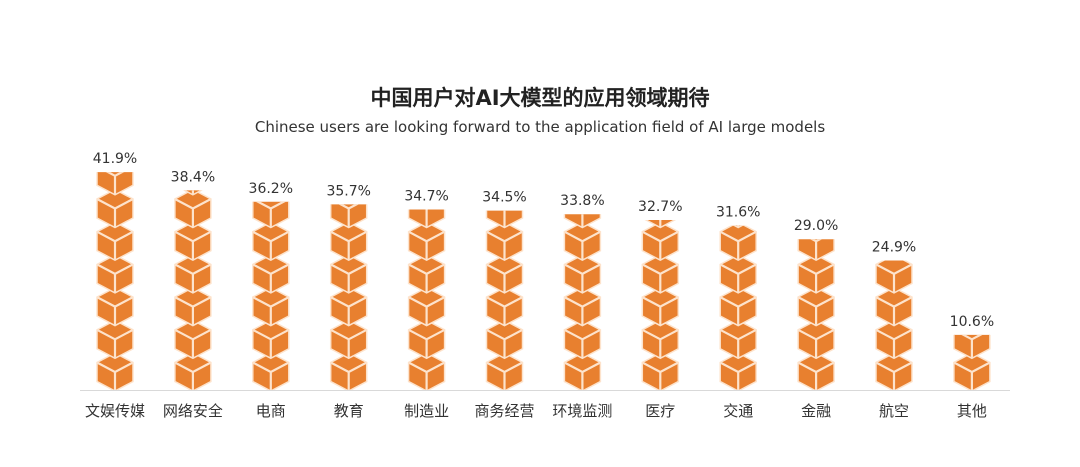 Image resolution: width=1080 pixels, height=467 pixels. I want to click on x-tick-label: 环境监测, so click(582, 411).